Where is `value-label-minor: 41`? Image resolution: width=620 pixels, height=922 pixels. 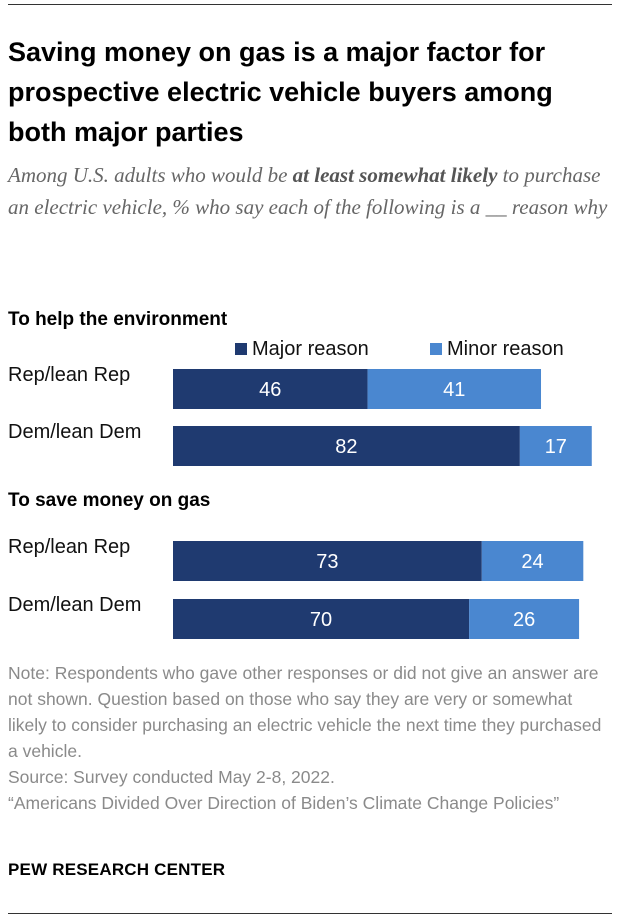
value-label-minor: 41 is located at coordinates (454, 390).